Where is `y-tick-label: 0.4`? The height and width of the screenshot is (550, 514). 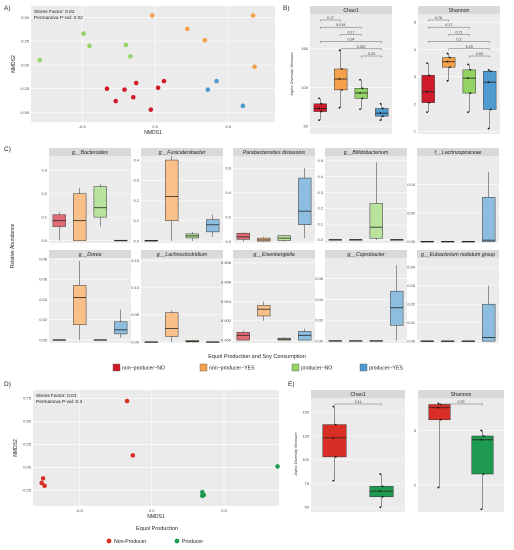 y-tick-label: 0.4 is located at coordinates (228, 192).